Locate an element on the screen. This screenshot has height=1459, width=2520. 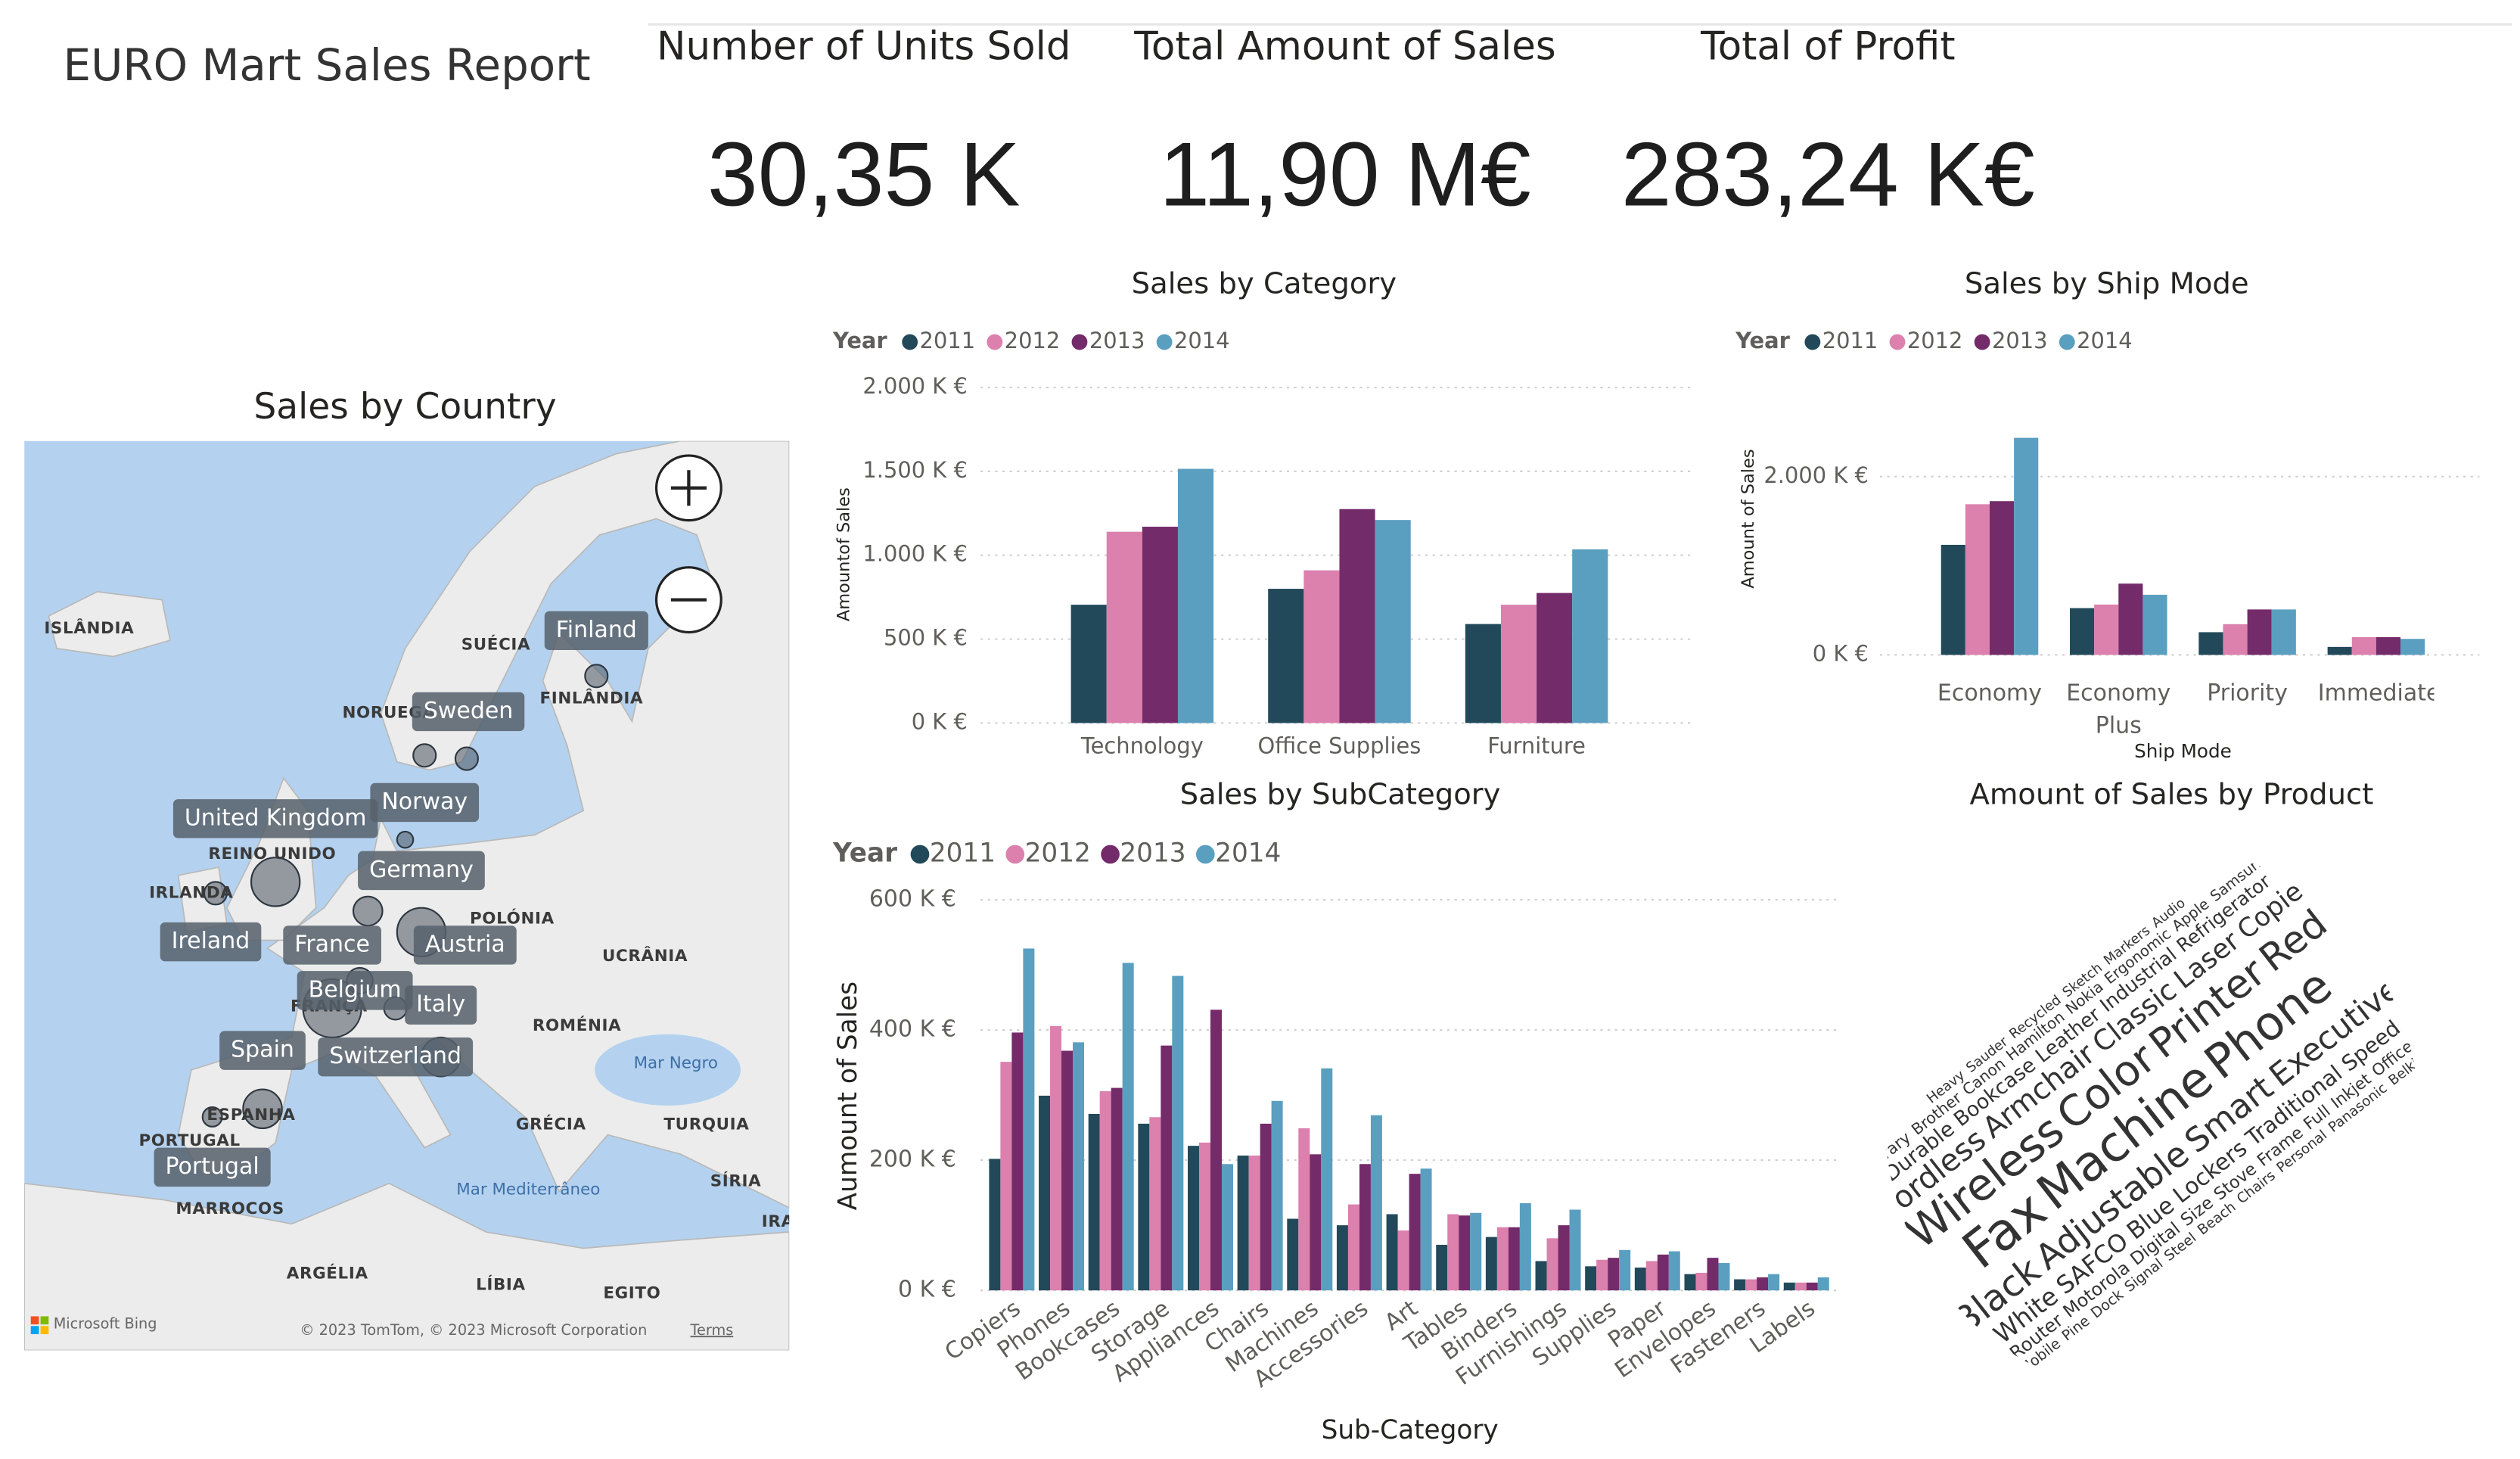
kpi-label: Number of Units Sold is located at coordinates (864, 46).